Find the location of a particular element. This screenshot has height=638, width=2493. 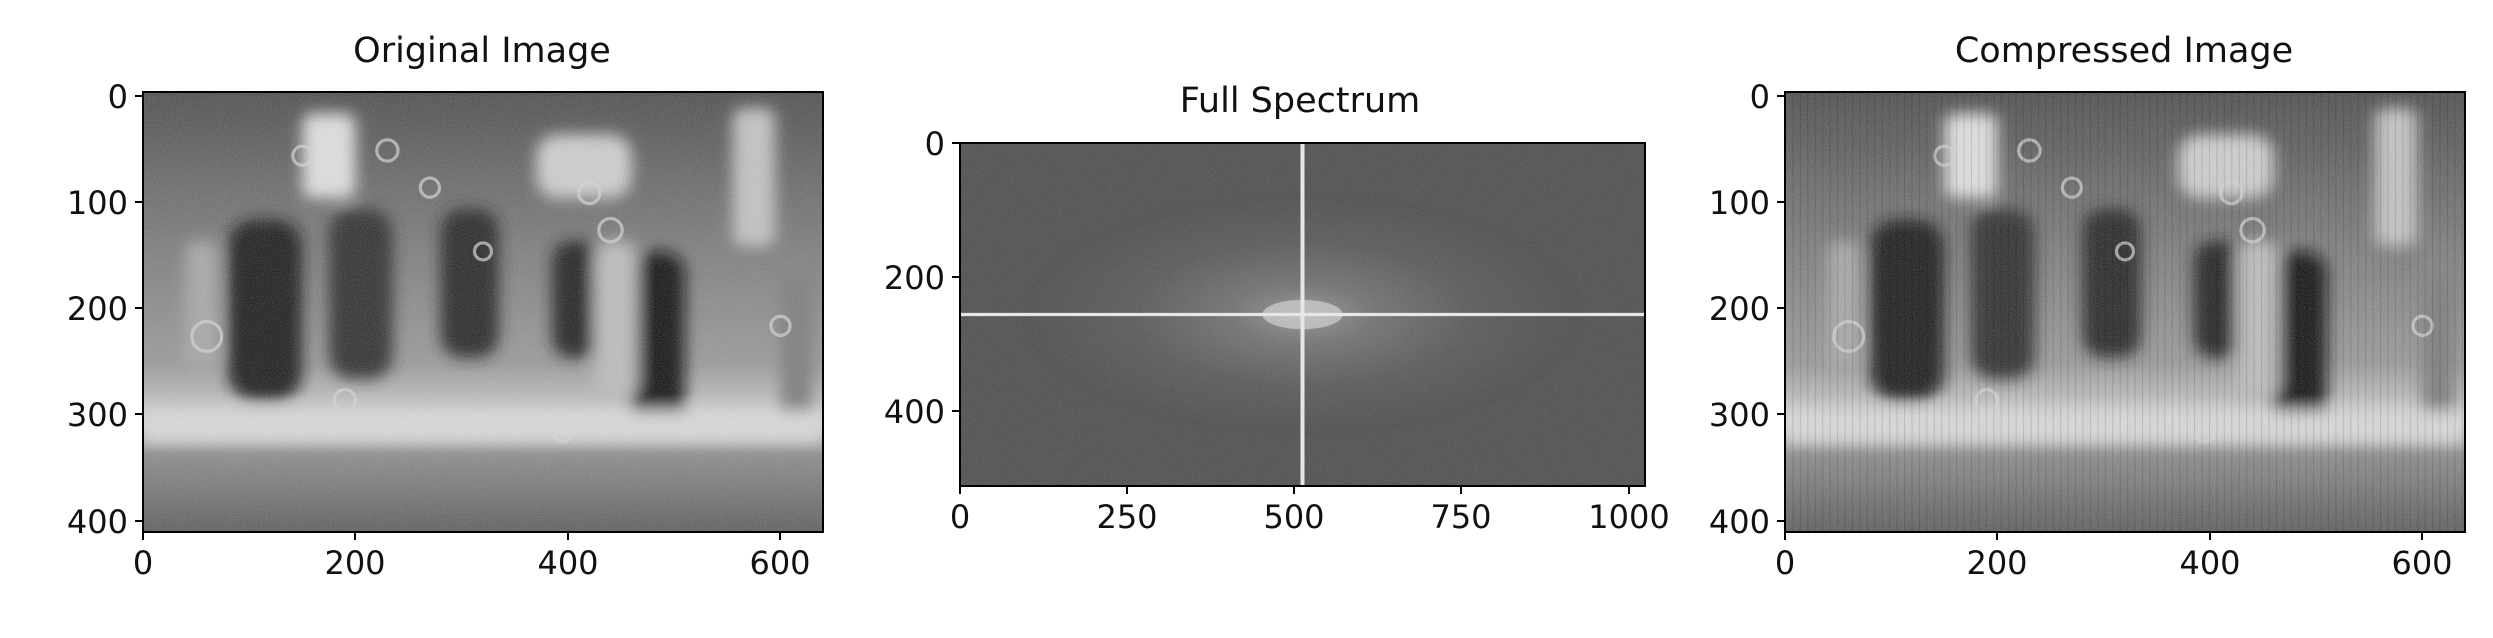

axes-frame is located at coordinates (1302, 314).